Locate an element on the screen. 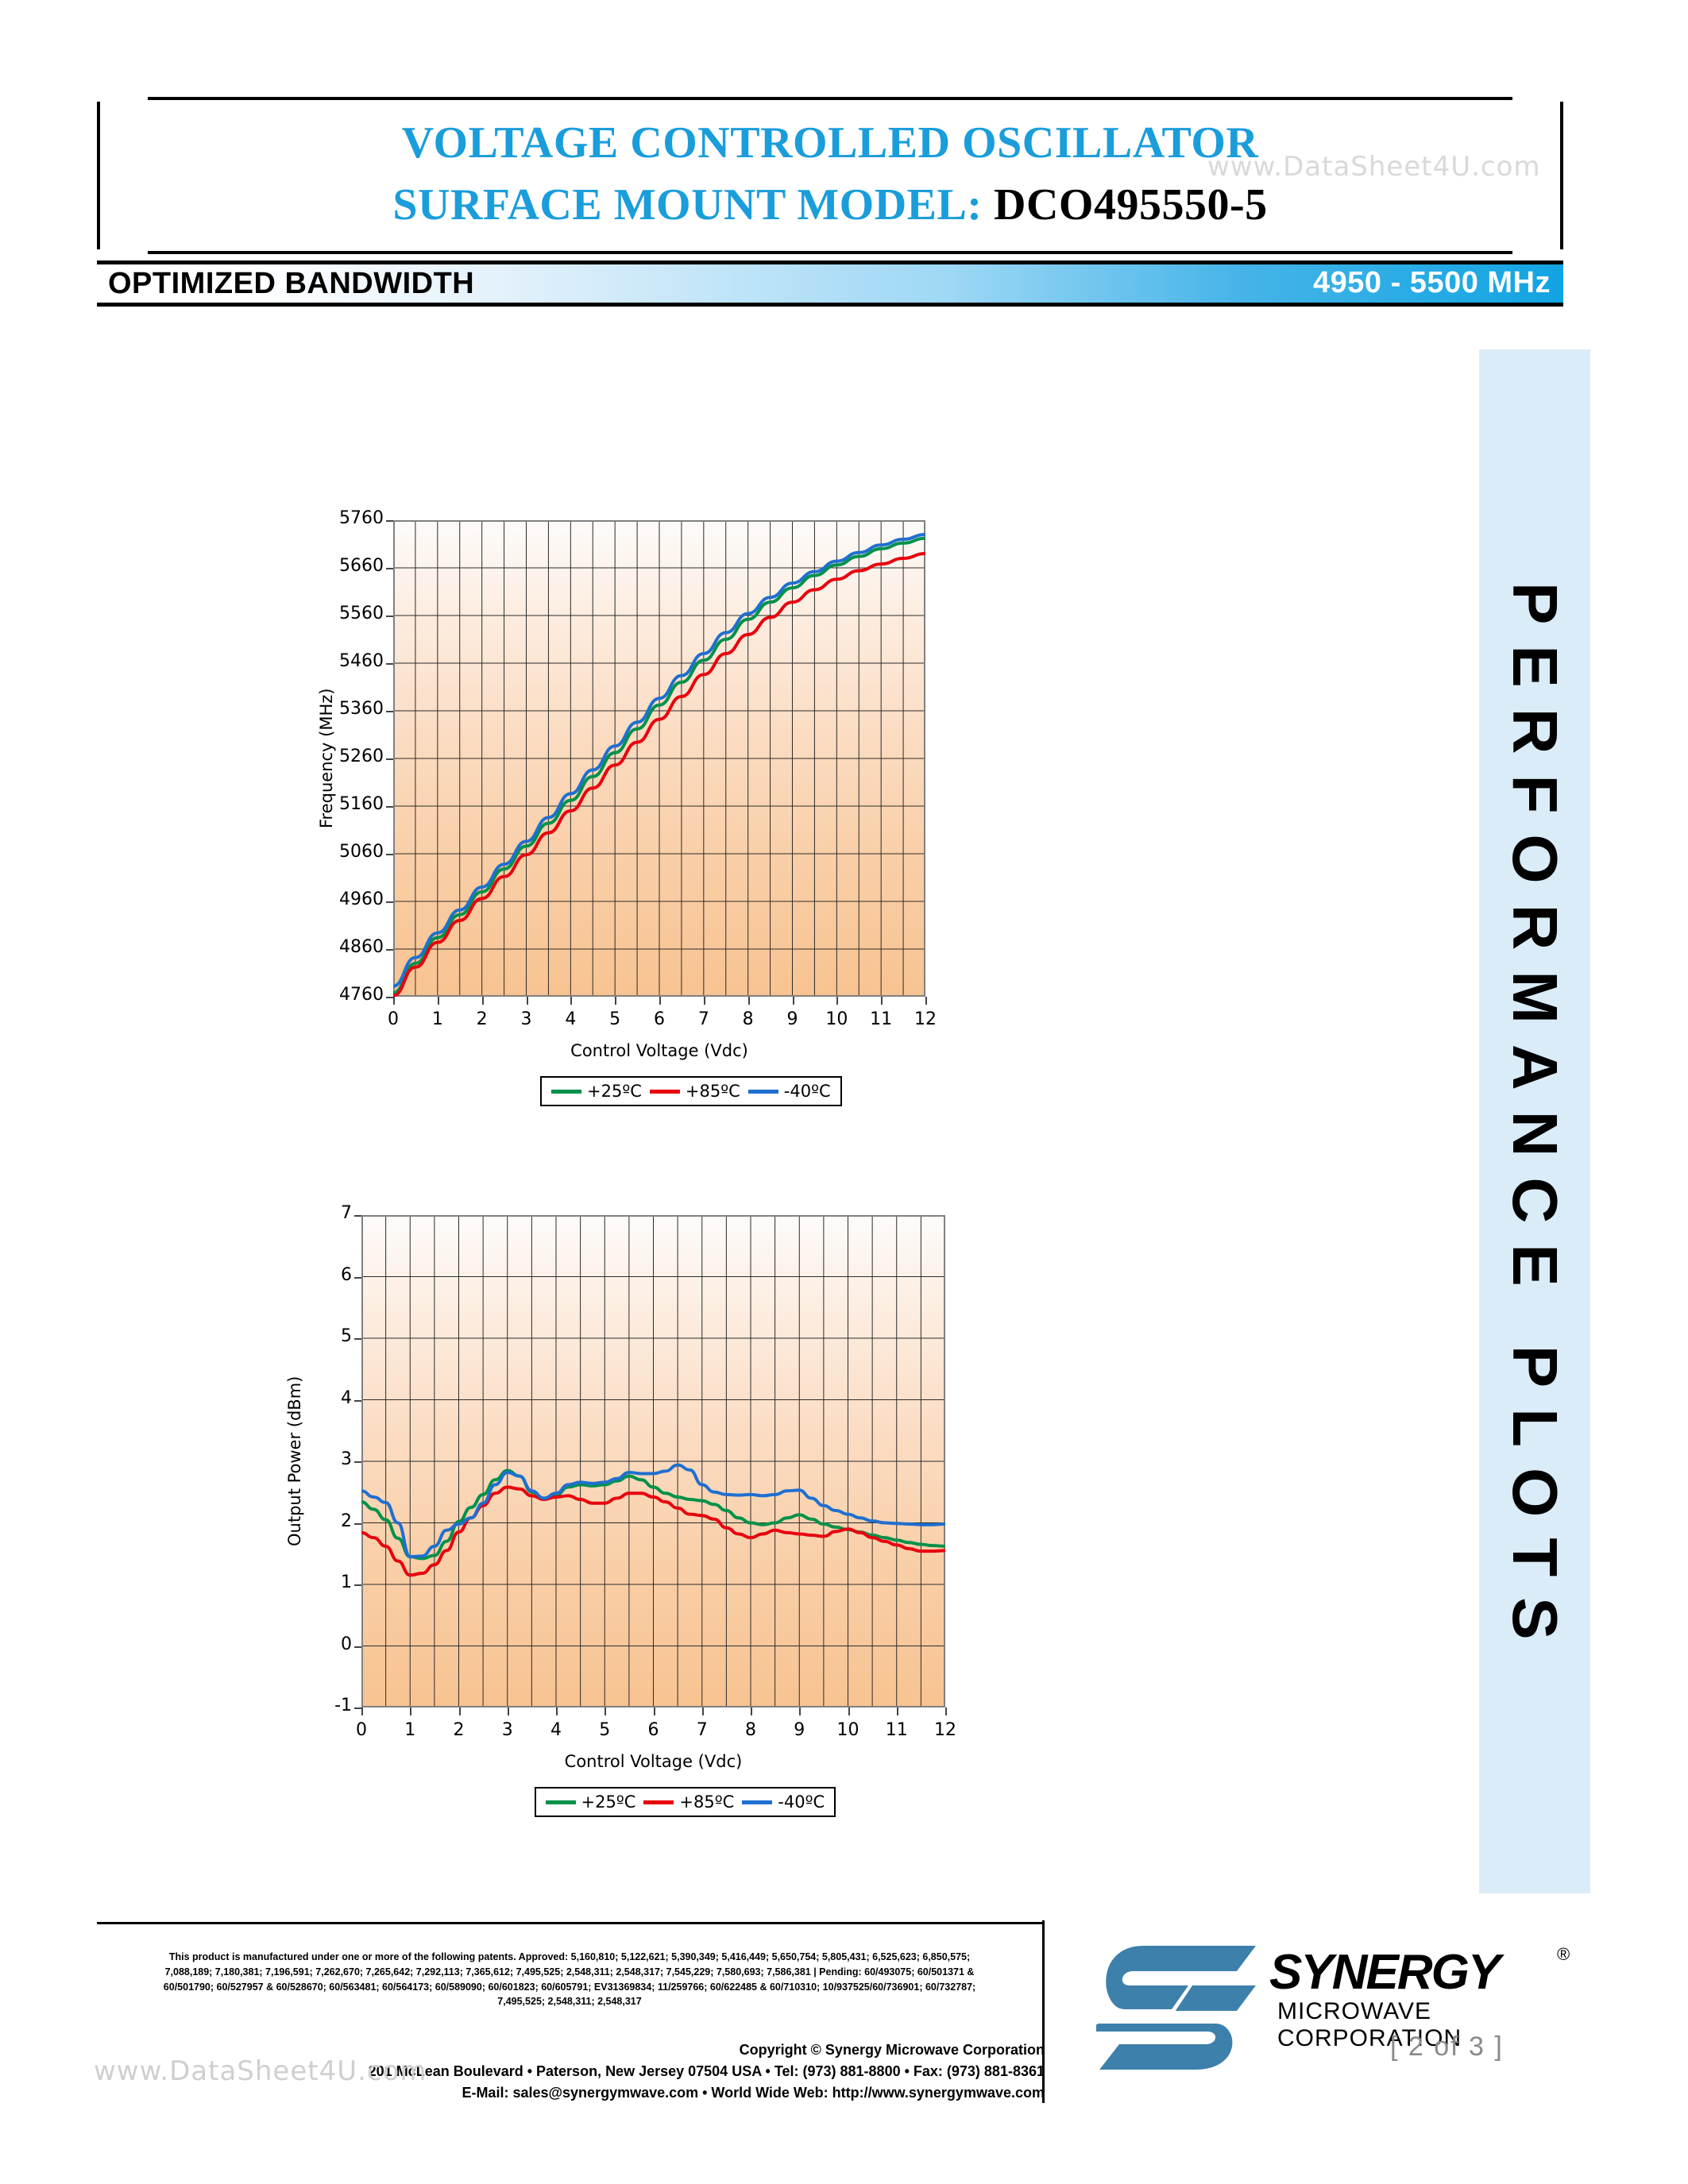  page-title-line2: SURFACE MOUNT MODEL: DCO495550-5 is located at coordinates (830, 205).